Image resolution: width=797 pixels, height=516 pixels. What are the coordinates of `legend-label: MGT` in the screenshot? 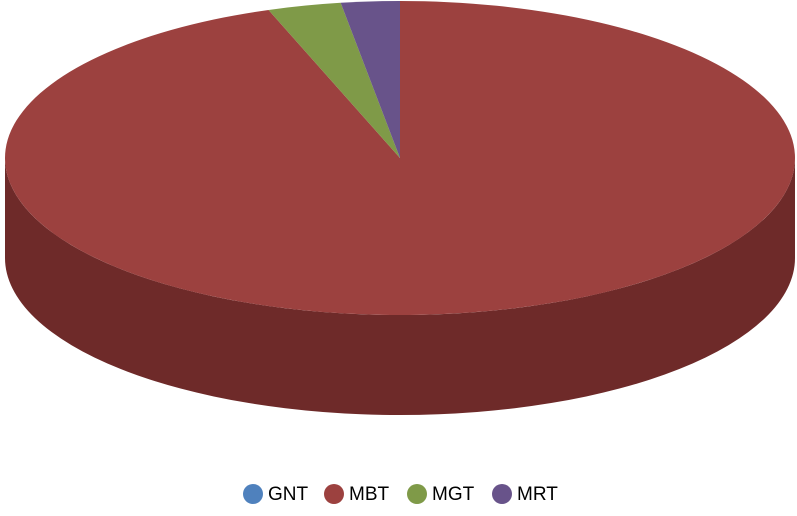 It's located at (453, 494).